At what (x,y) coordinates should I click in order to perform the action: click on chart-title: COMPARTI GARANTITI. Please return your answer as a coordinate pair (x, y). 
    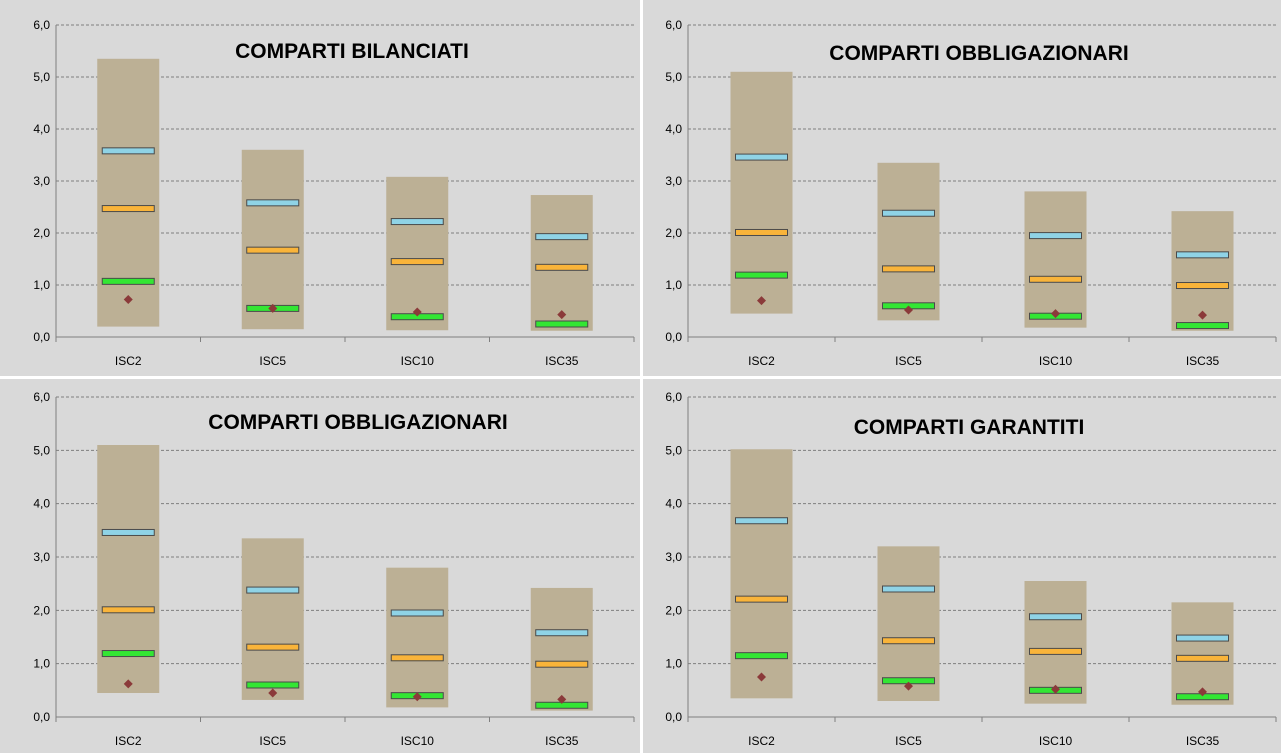
    Looking at the image, I should click on (969, 427).